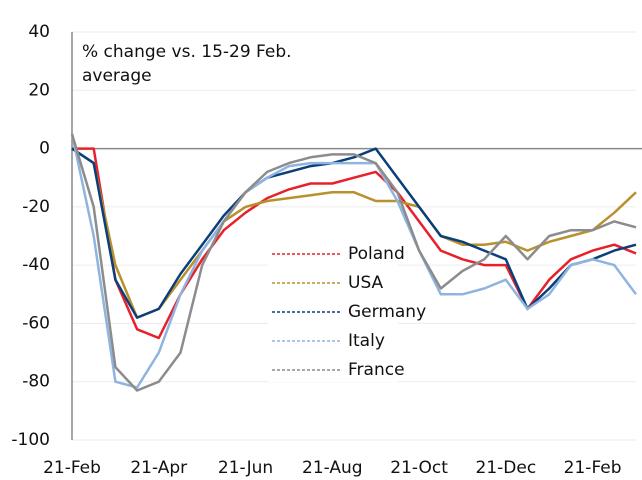  What do you see at coordinates (387, 312) in the screenshot?
I see `legend-label: Germany` at bounding box center [387, 312].